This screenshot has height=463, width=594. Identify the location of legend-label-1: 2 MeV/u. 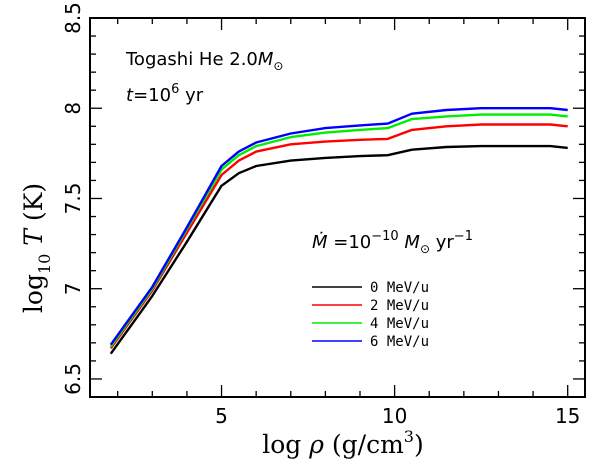
(399, 306).